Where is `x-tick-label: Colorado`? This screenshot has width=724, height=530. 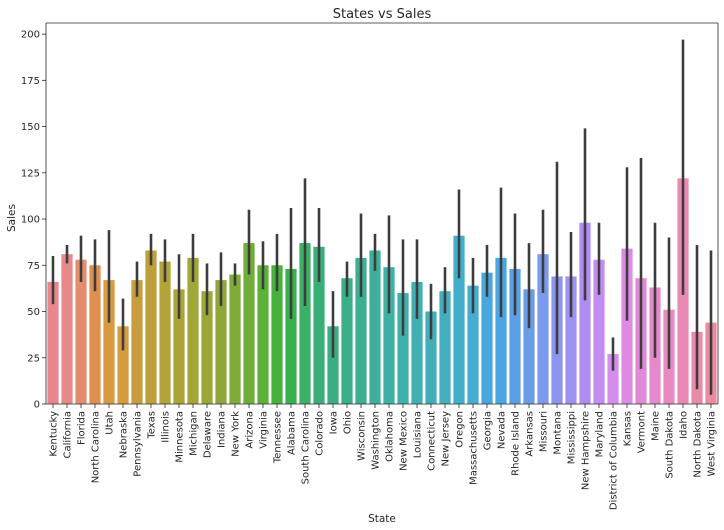 x-tick-label: Colorado is located at coordinates (320, 433).